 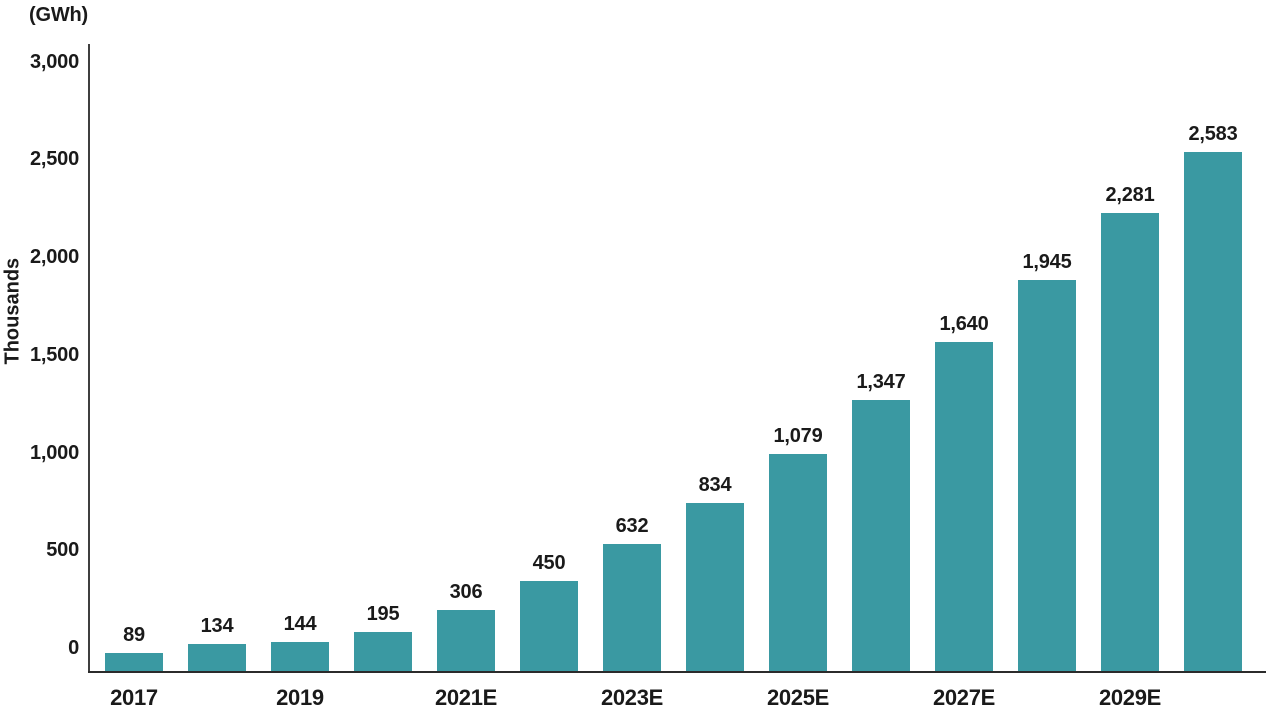 What do you see at coordinates (1130, 697) in the screenshot?
I see `x-tick-label: 2029E` at bounding box center [1130, 697].